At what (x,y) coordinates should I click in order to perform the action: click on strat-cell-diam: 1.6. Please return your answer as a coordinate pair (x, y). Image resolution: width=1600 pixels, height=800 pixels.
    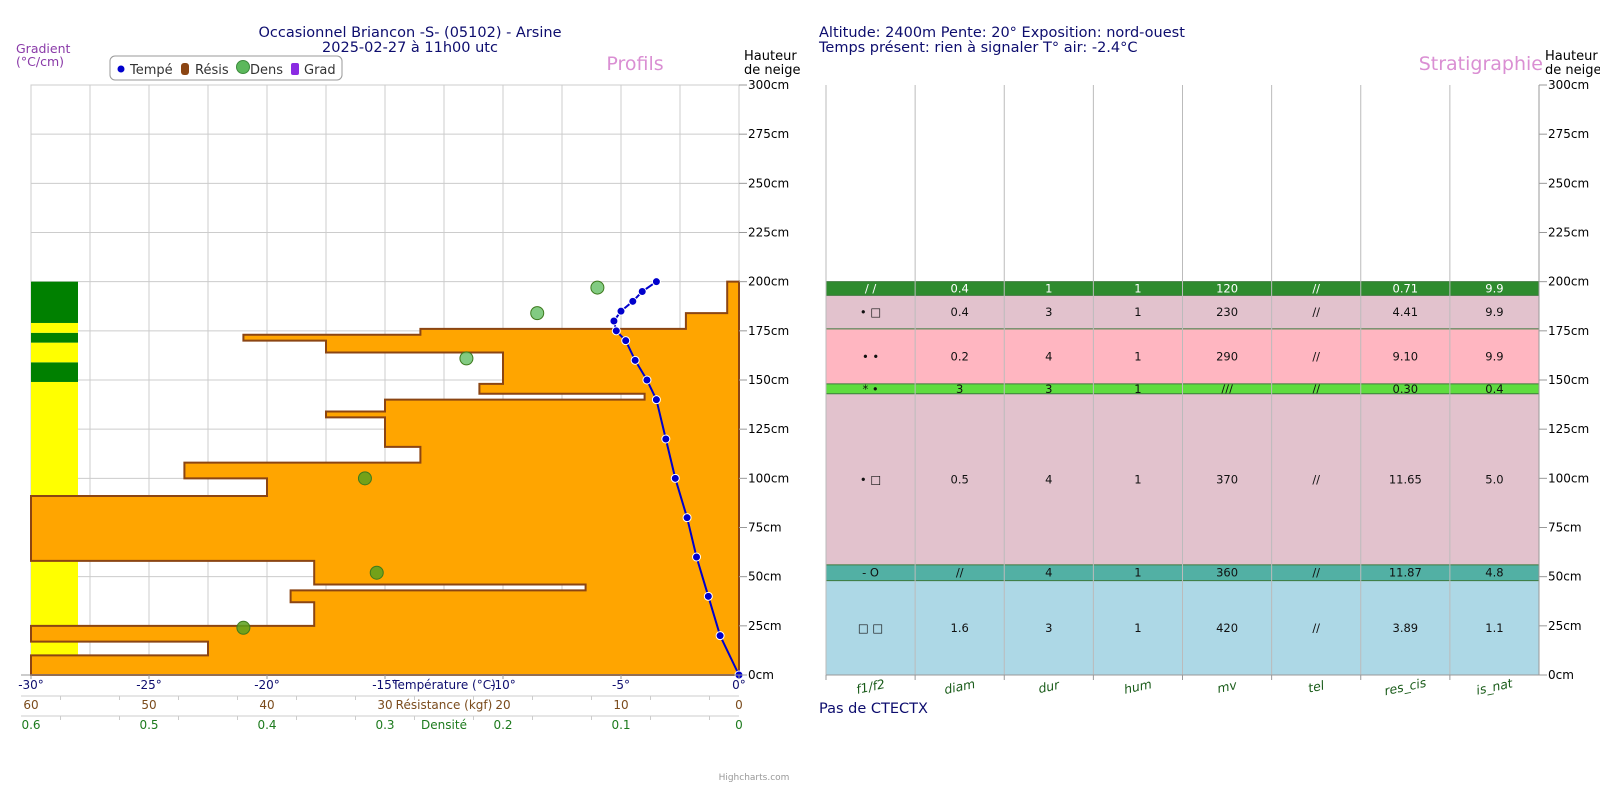
    Looking at the image, I should click on (960, 628).